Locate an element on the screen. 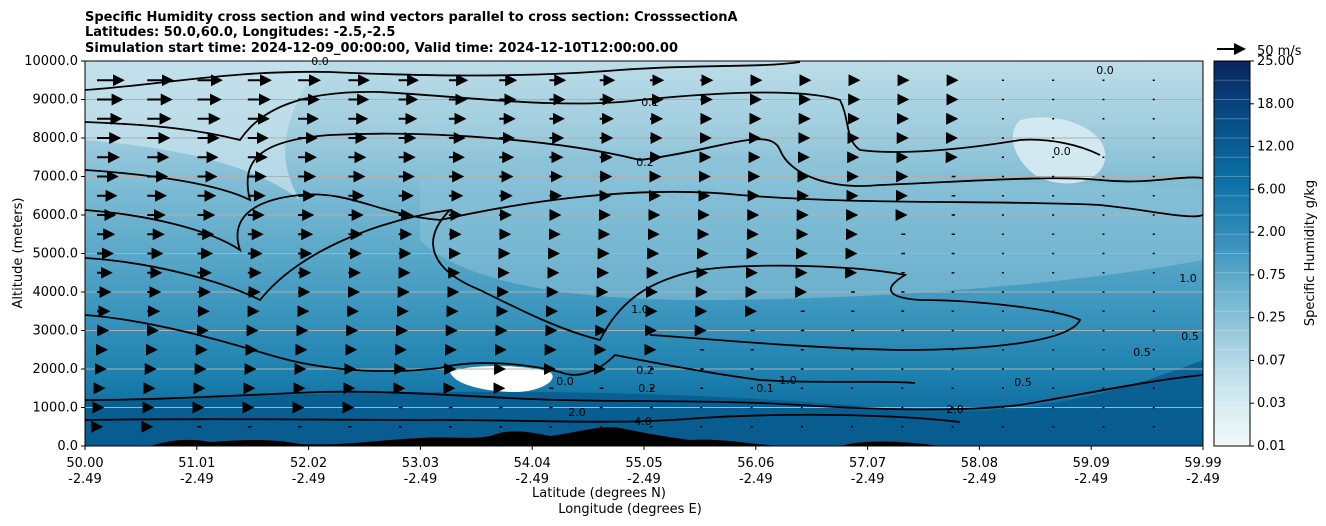  x-tick-lat: 55.05 is located at coordinates (643, 463).